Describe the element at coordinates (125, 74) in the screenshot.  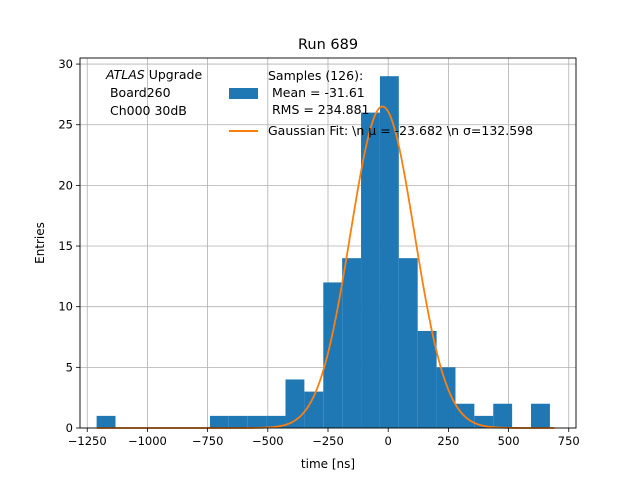
I see `annotation-atlas: ATLAS` at that location.